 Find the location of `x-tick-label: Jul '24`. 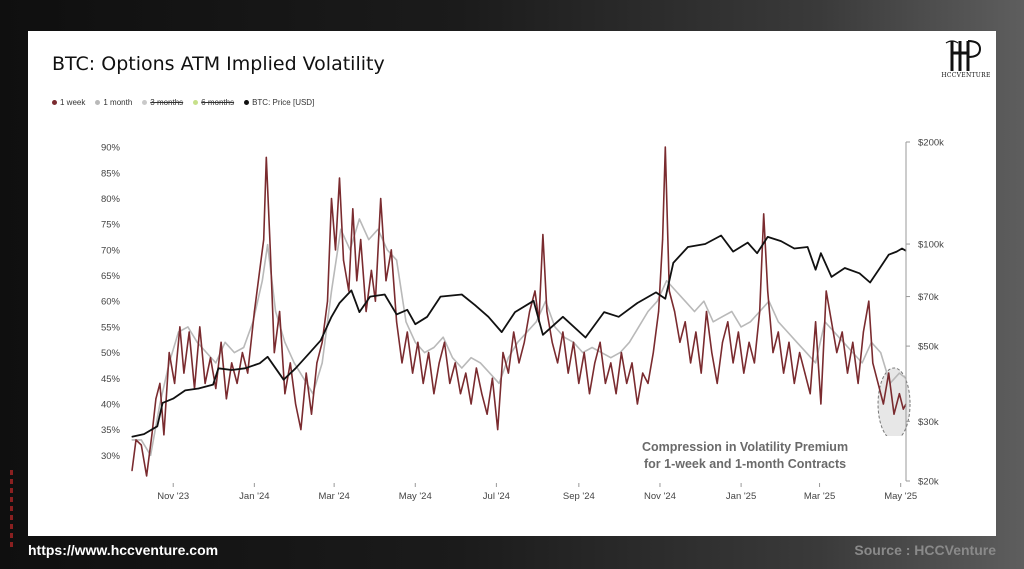

x-tick-label: Jul '24 is located at coordinates (496, 496).